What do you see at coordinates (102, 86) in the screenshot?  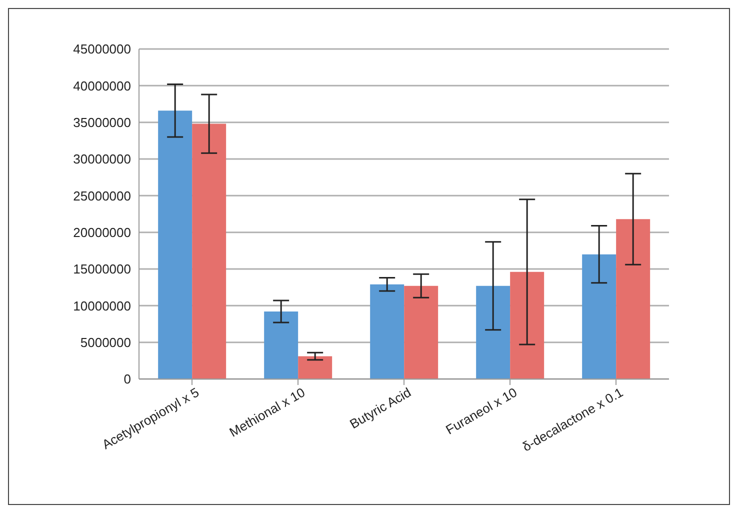 I see `y-tick-label: 40000000` at bounding box center [102, 86].